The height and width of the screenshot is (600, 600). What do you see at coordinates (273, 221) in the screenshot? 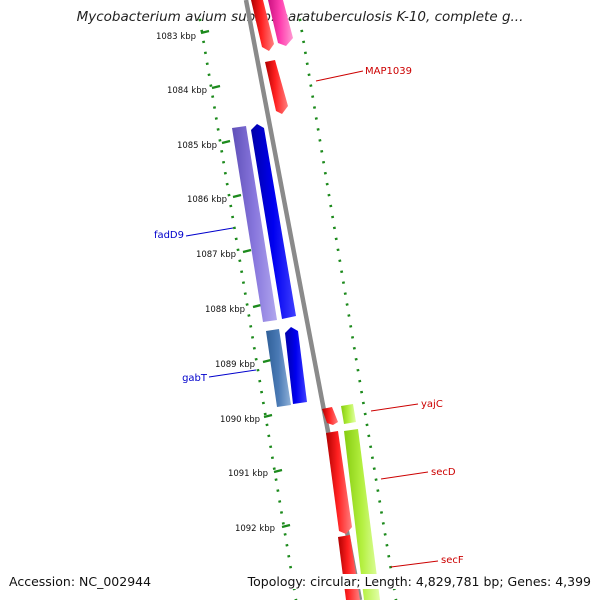
I see `fadd9-gene-arrow` at bounding box center [273, 221].